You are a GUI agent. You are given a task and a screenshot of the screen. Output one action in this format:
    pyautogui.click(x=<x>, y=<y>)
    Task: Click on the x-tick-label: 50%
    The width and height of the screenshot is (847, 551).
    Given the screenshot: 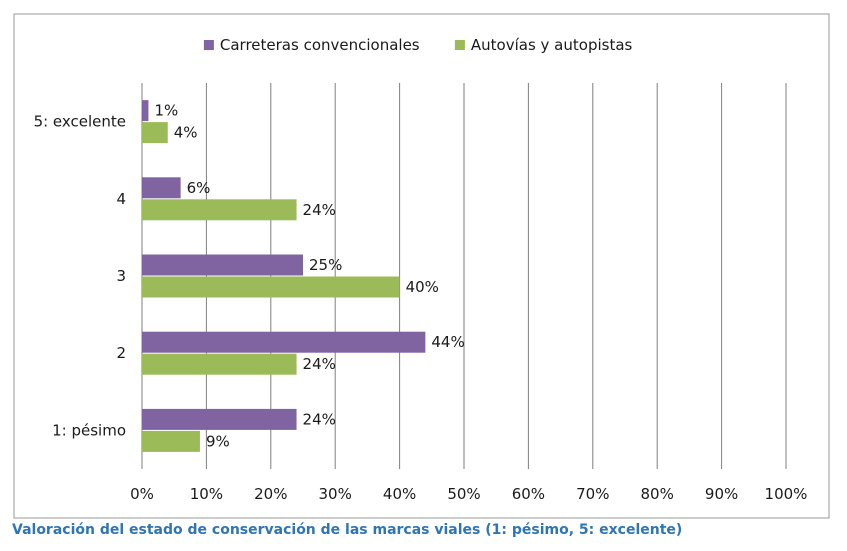 What is the action you would take?
    pyautogui.click(x=463, y=494)
    